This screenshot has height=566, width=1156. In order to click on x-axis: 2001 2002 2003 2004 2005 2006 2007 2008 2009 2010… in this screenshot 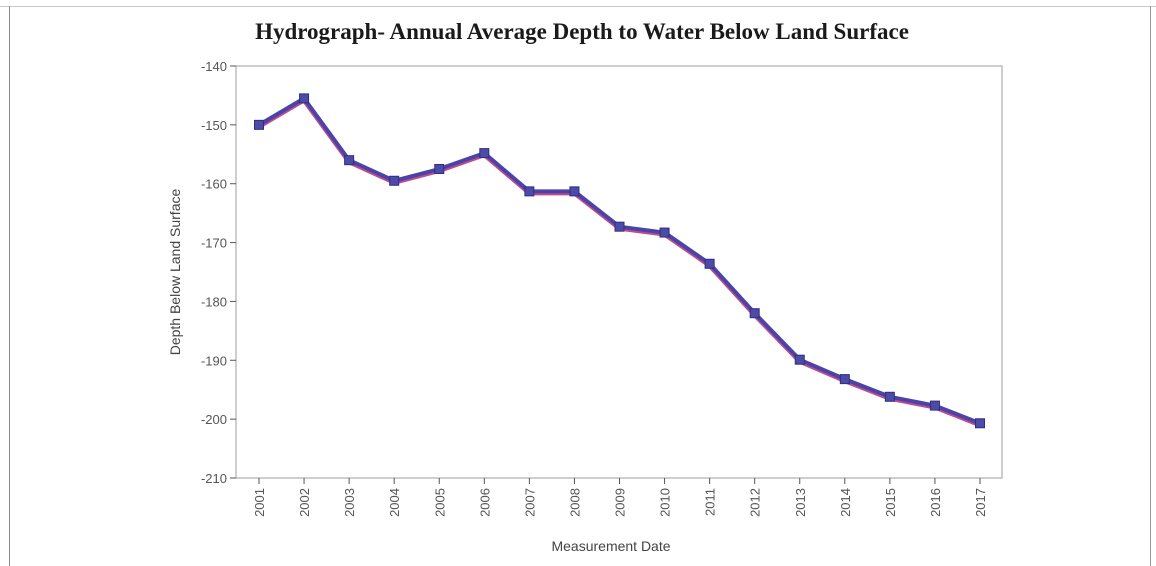, I will do `click(620, 497)`.